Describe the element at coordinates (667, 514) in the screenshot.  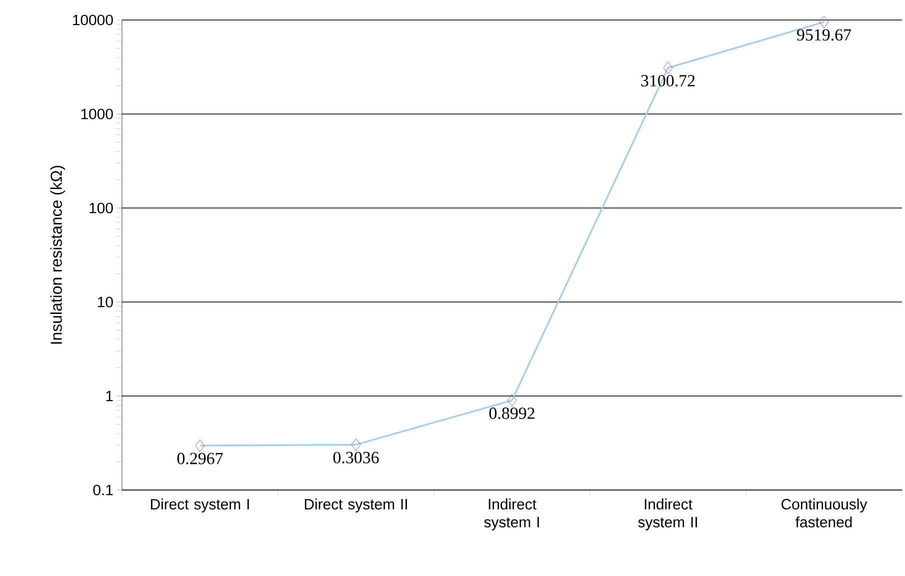
I see `x-tick-label: Indirect system II` at that location.